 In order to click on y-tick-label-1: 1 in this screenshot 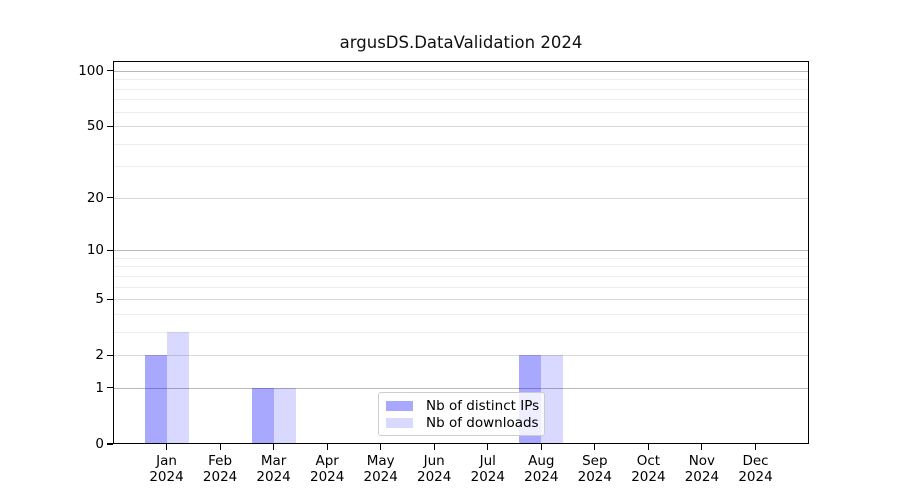, I will do `click(99, 387)`.